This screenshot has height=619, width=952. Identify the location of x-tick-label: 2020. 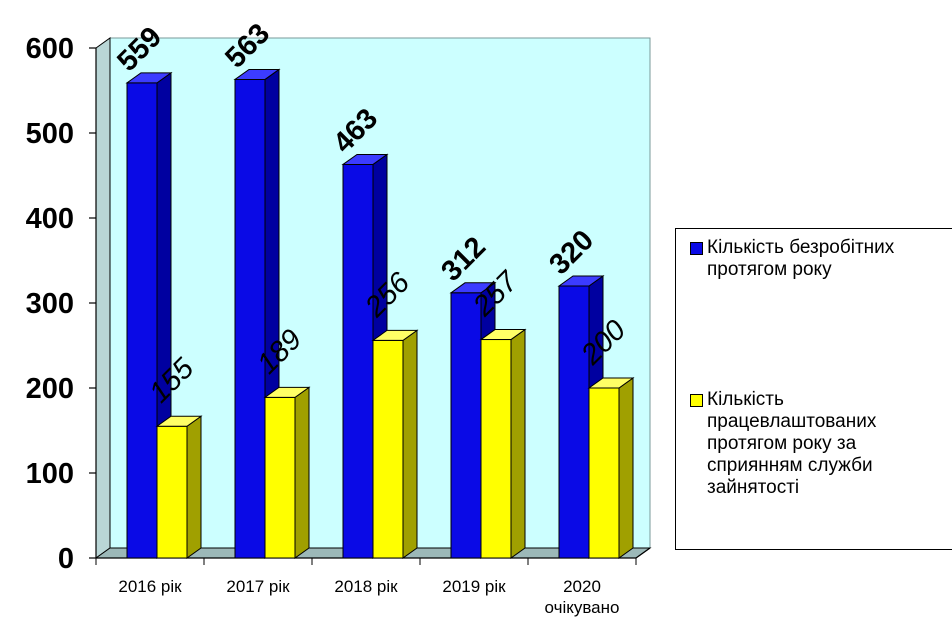
(582, 586).